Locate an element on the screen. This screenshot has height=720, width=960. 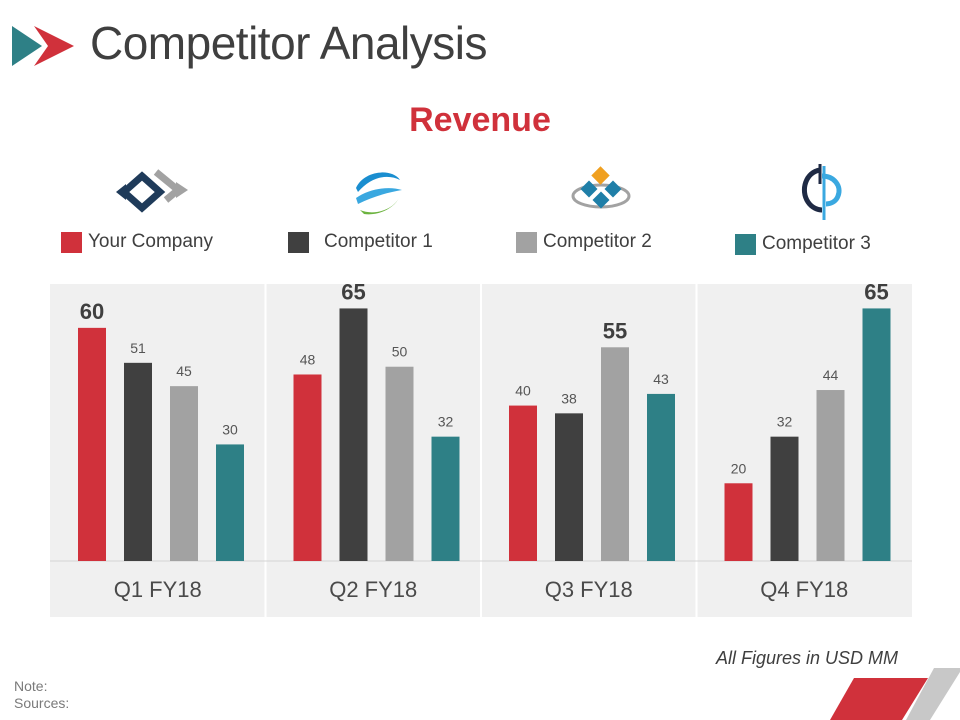
data-label: 48 is located at coordinates (308, 359).